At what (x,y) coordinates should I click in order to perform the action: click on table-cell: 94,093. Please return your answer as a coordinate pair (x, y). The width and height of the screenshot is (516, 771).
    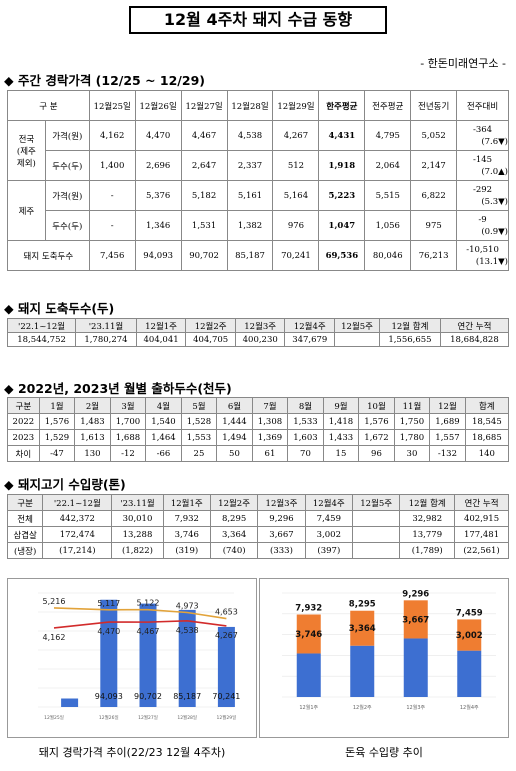
    Looking at the image, I should click on (158, 255).